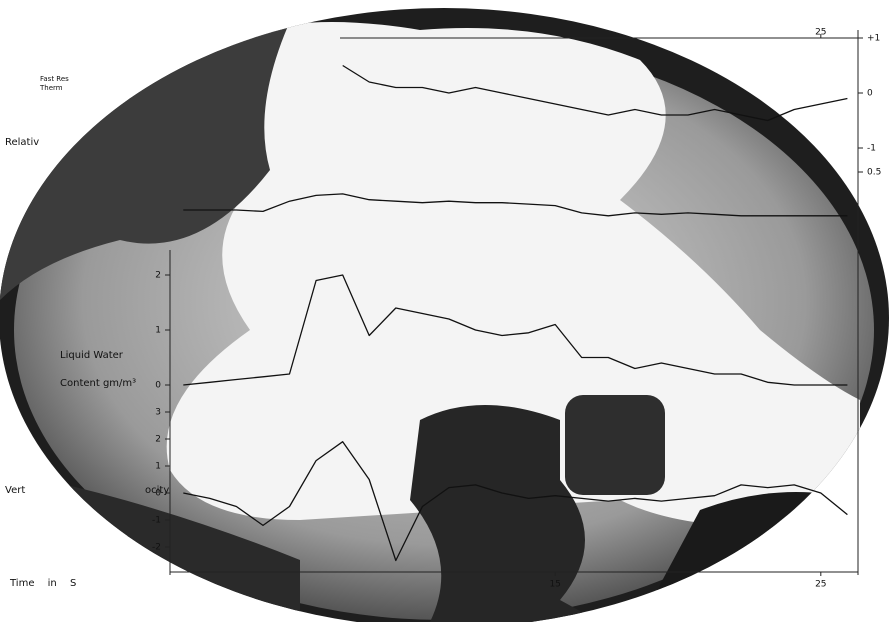  What do you see at coordinates (98, 383) in the screenshot?
I see `y-axis-label: Content gm/m³` at bounding box center [98, 383].